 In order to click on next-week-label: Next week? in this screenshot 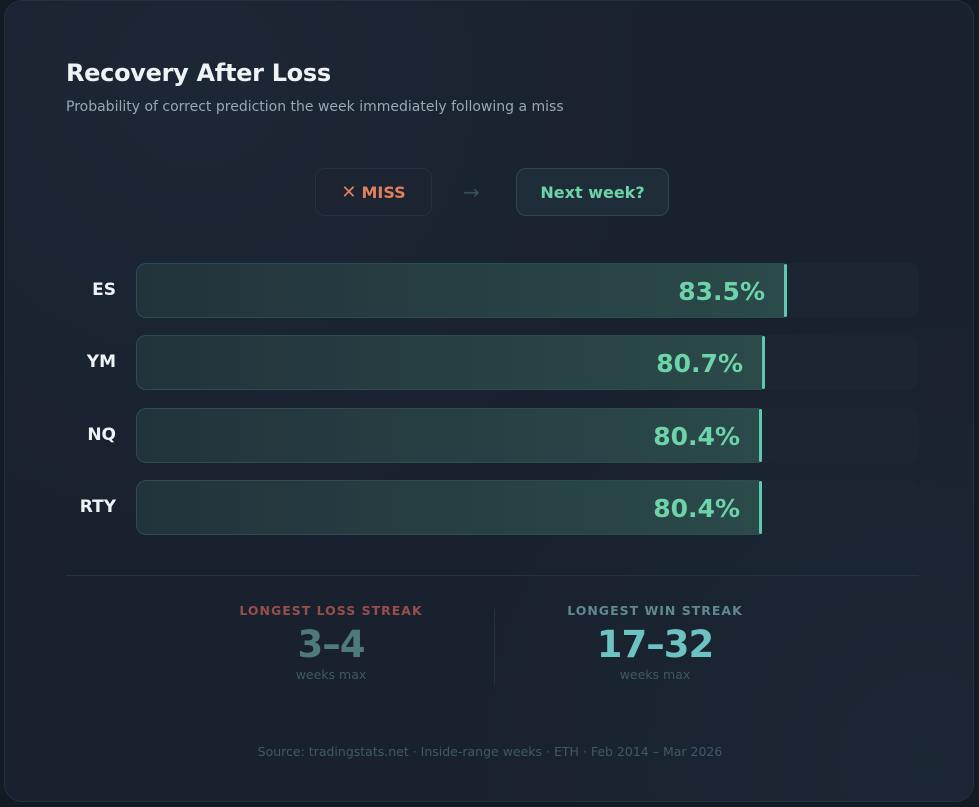, I will do `click(592, 192)`.